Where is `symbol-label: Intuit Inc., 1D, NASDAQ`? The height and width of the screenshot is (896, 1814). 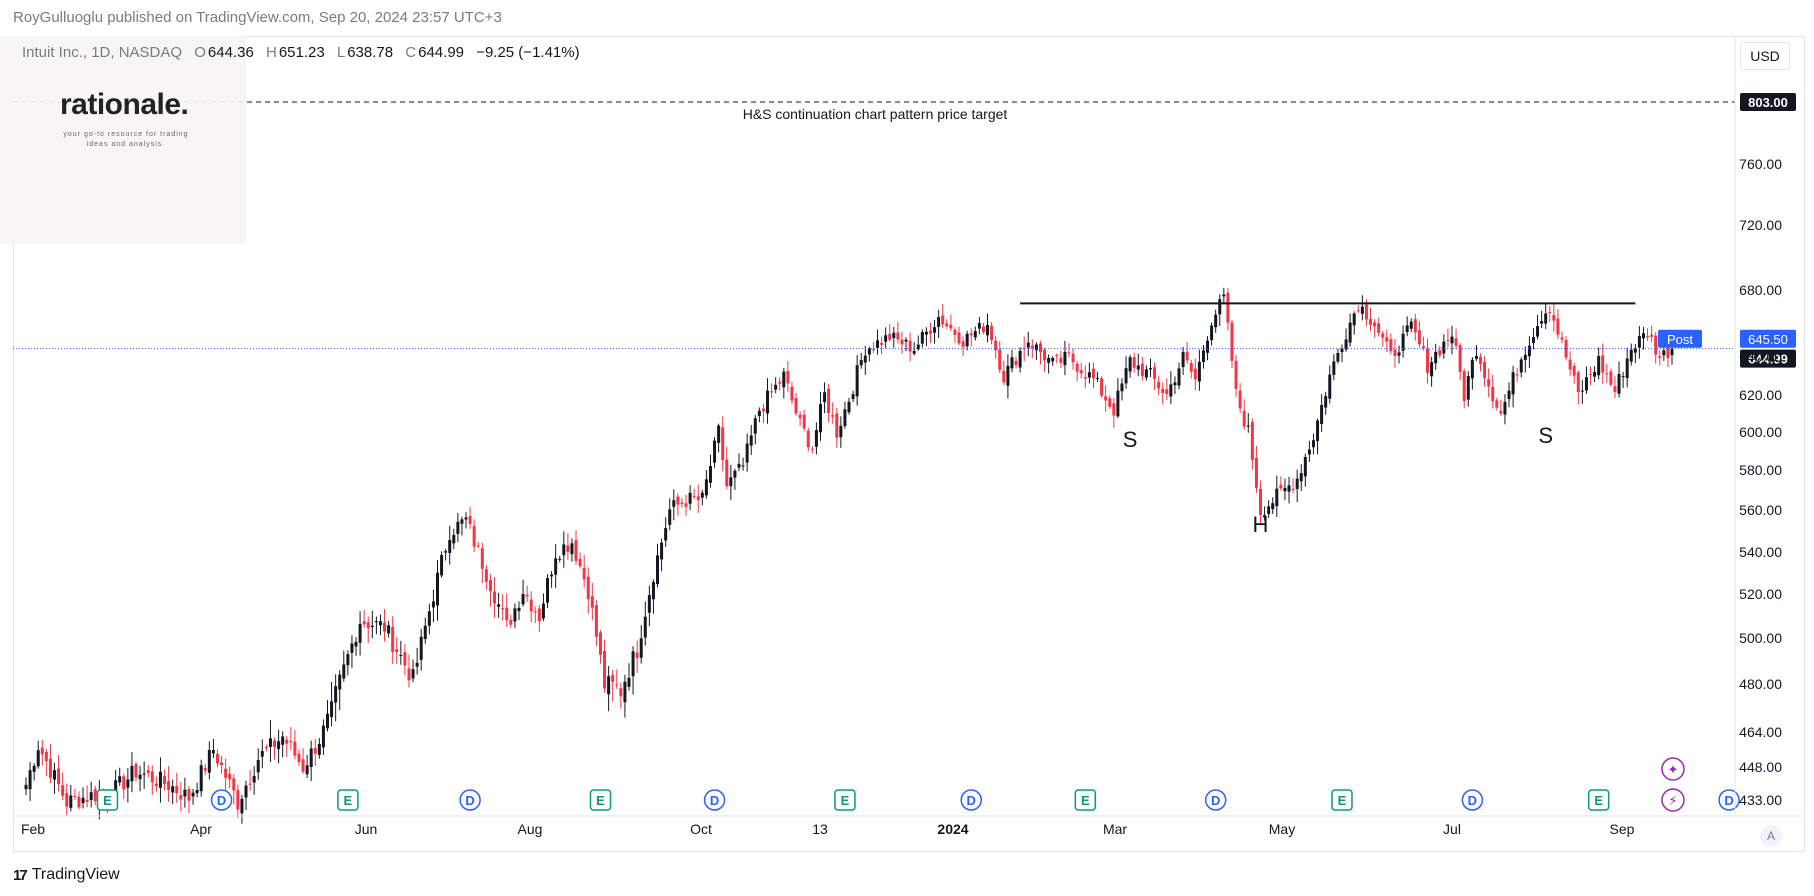
symbol-label: Intuit Inc., 1D, NASDAQ is located at coordinates (102, 52).